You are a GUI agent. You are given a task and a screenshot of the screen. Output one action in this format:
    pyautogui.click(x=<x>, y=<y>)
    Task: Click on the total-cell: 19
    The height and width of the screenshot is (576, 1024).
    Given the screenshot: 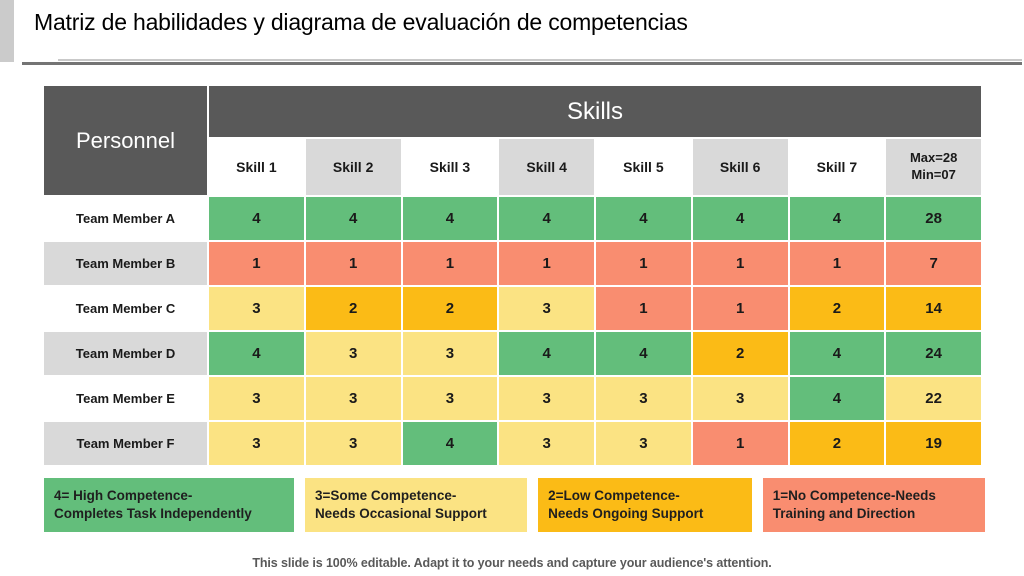 What is the action you would take?
    pyautogui.click(x=933, y=443)
    